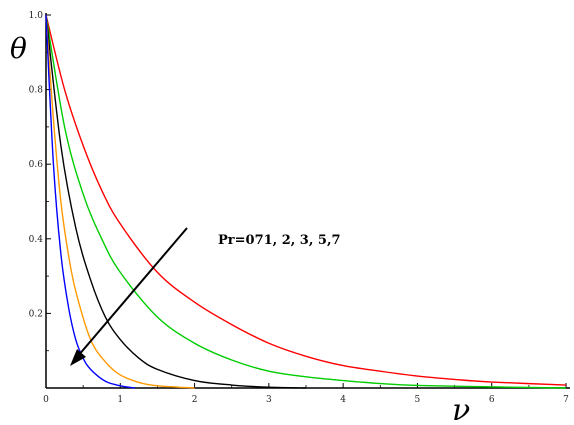 The height and width of the screenshot is (425, 574). Describe the element at coordinates (269, 400) in the screenshot. I see `x-tick-label: 3` at that location.